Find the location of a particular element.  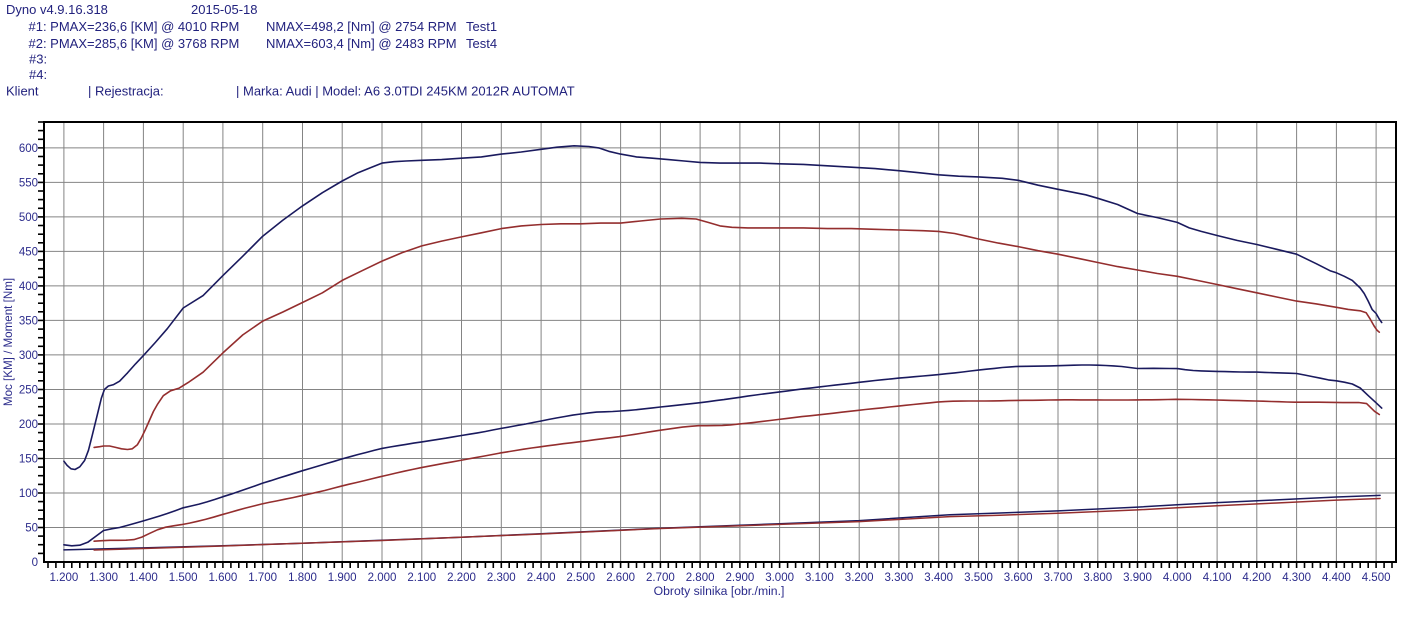

svg-text: #4: is located at coordinates (38, 74).